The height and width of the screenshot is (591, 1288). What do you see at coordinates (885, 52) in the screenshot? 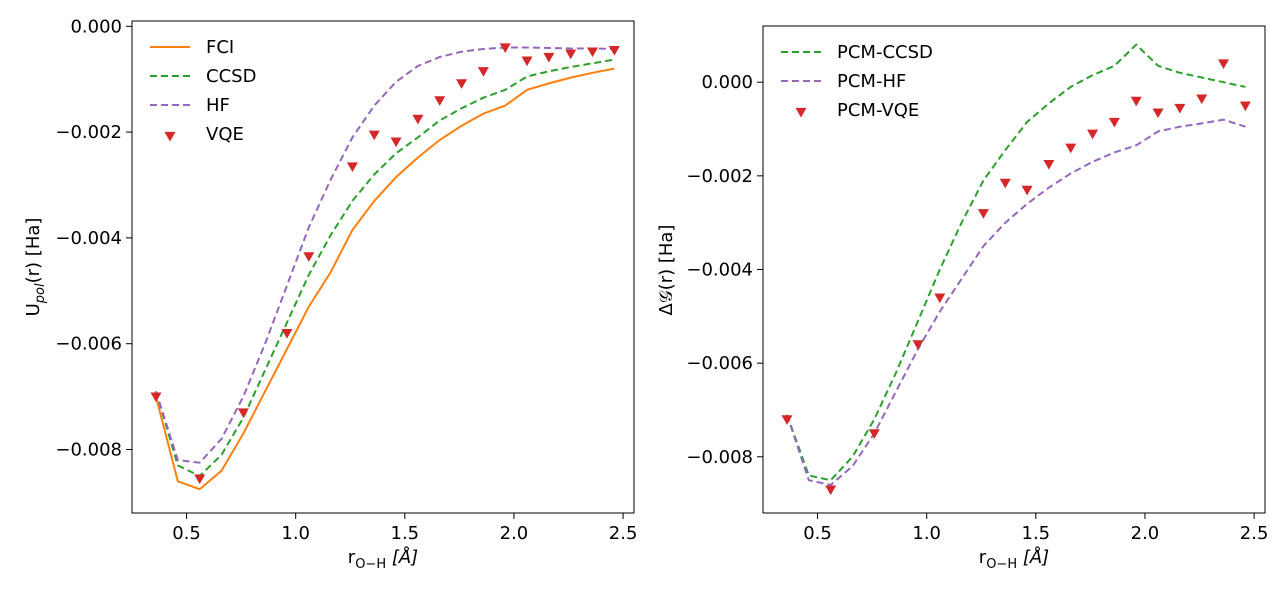
I see `right-legend-label-pcm-ccsd: PCM-CCSD` at bounding box center [885, 52].